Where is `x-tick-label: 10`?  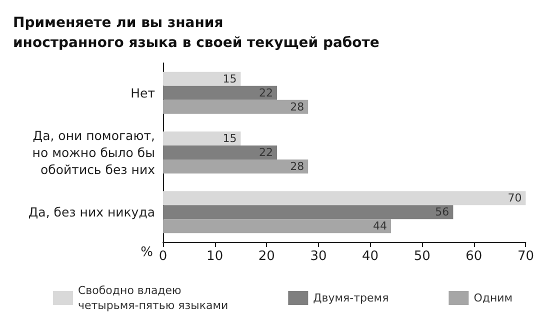 x-tick-label: 10 is located at coordinates (215, 256).